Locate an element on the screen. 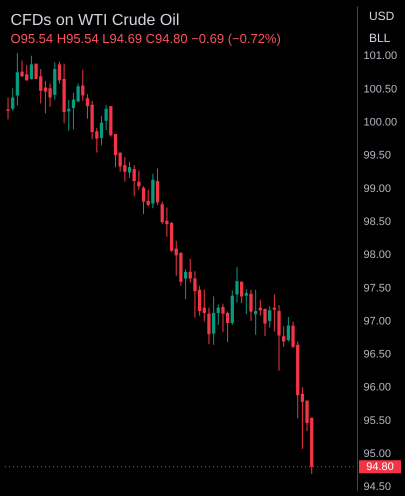 The image size is (410, 500). y-tick-label: 101.00 is located at coordinates (381, 56).